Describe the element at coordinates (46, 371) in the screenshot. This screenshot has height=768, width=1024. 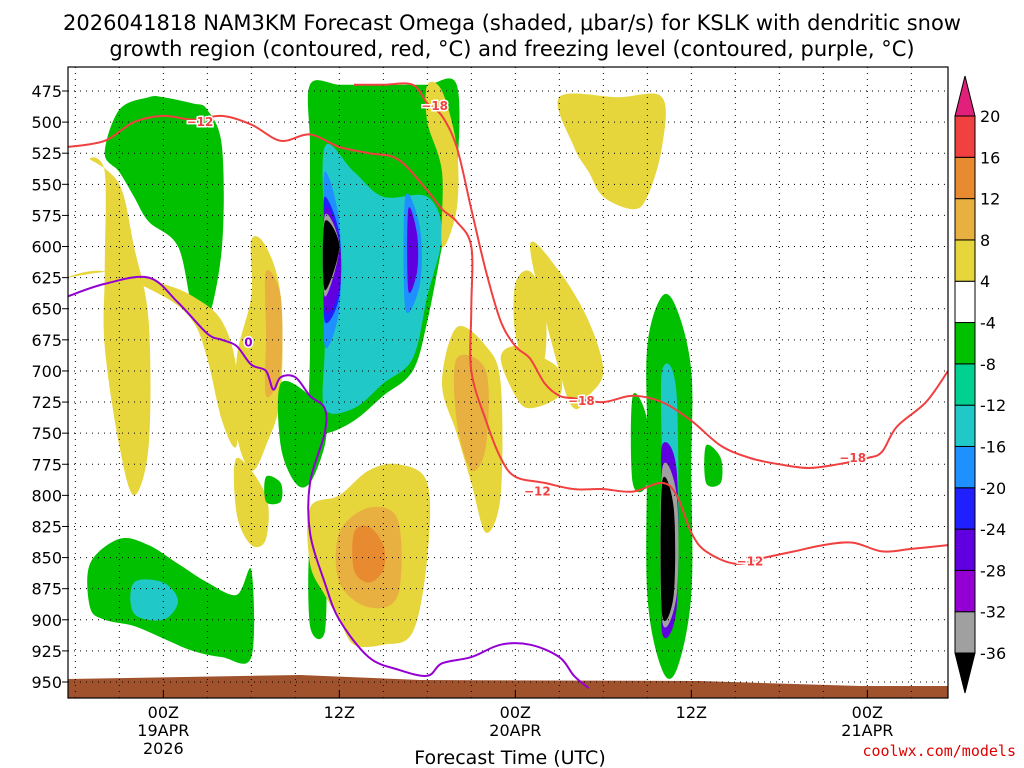
I see `y-tick-label: 700` at that location.